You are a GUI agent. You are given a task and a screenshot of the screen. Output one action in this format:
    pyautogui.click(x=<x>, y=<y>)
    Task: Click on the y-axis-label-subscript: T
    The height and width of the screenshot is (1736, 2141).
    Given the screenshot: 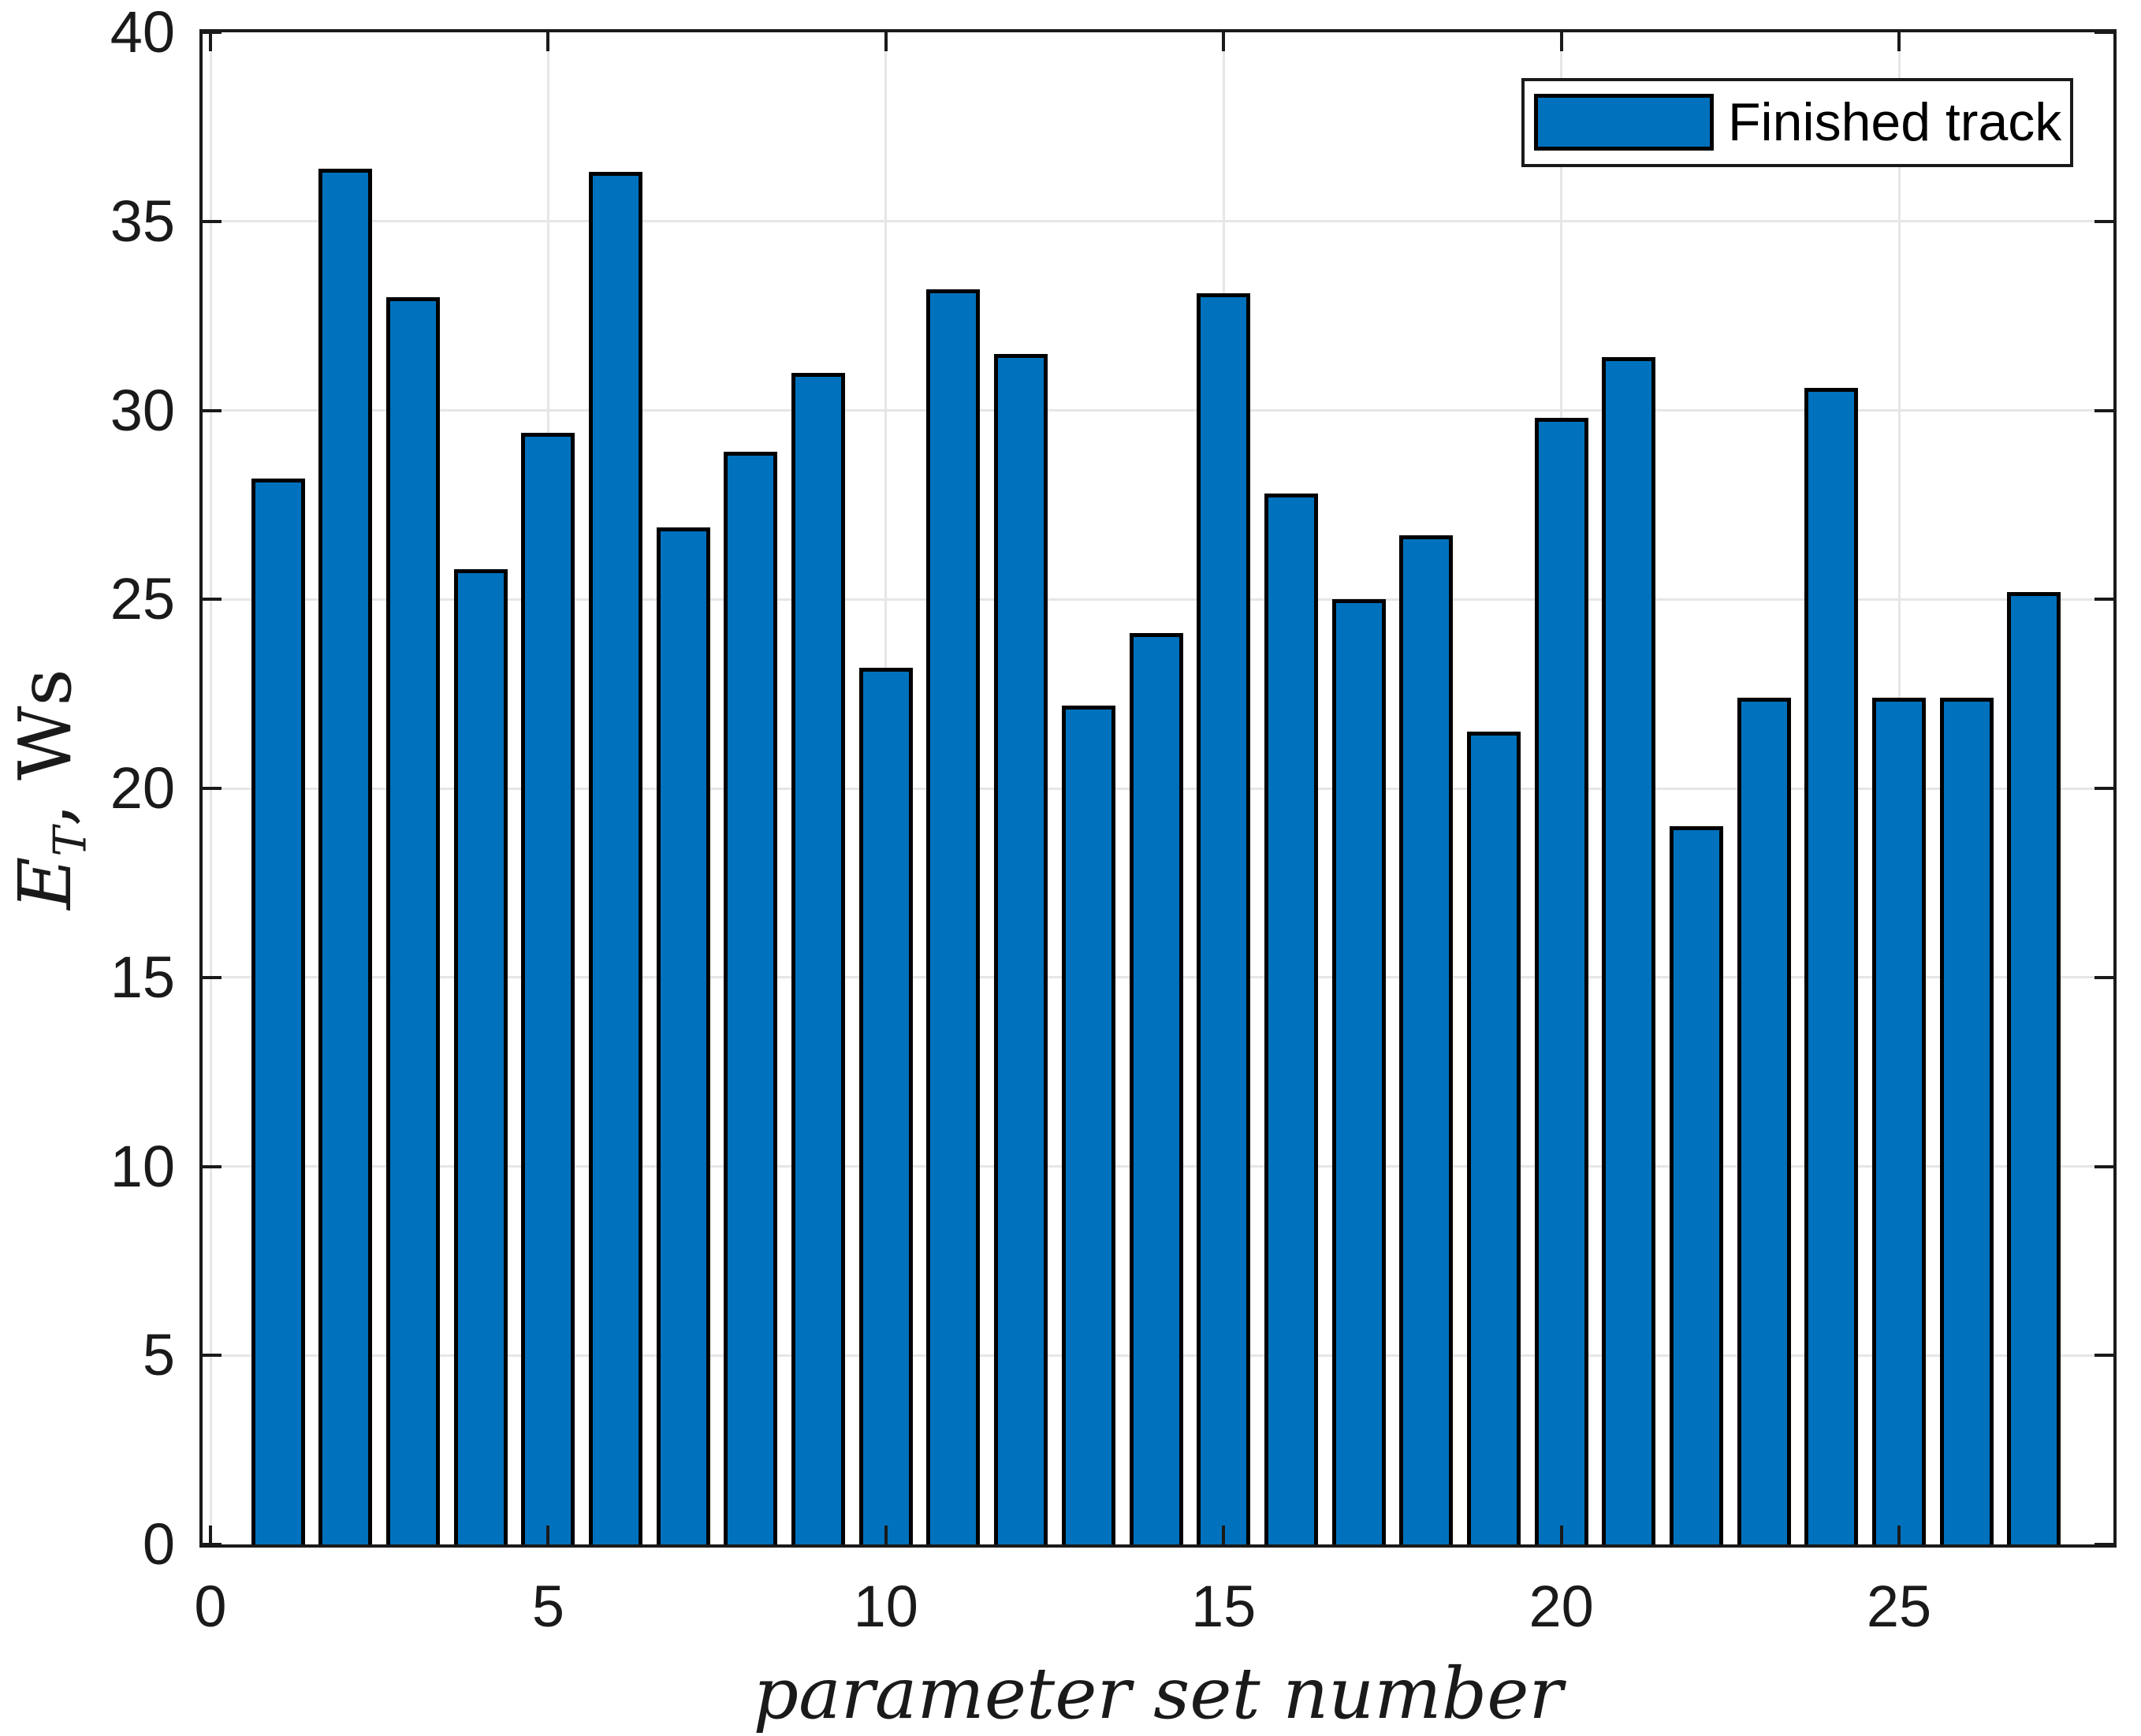 What is the action you would take?
    pyautogui.click(x=70, y=841)
    